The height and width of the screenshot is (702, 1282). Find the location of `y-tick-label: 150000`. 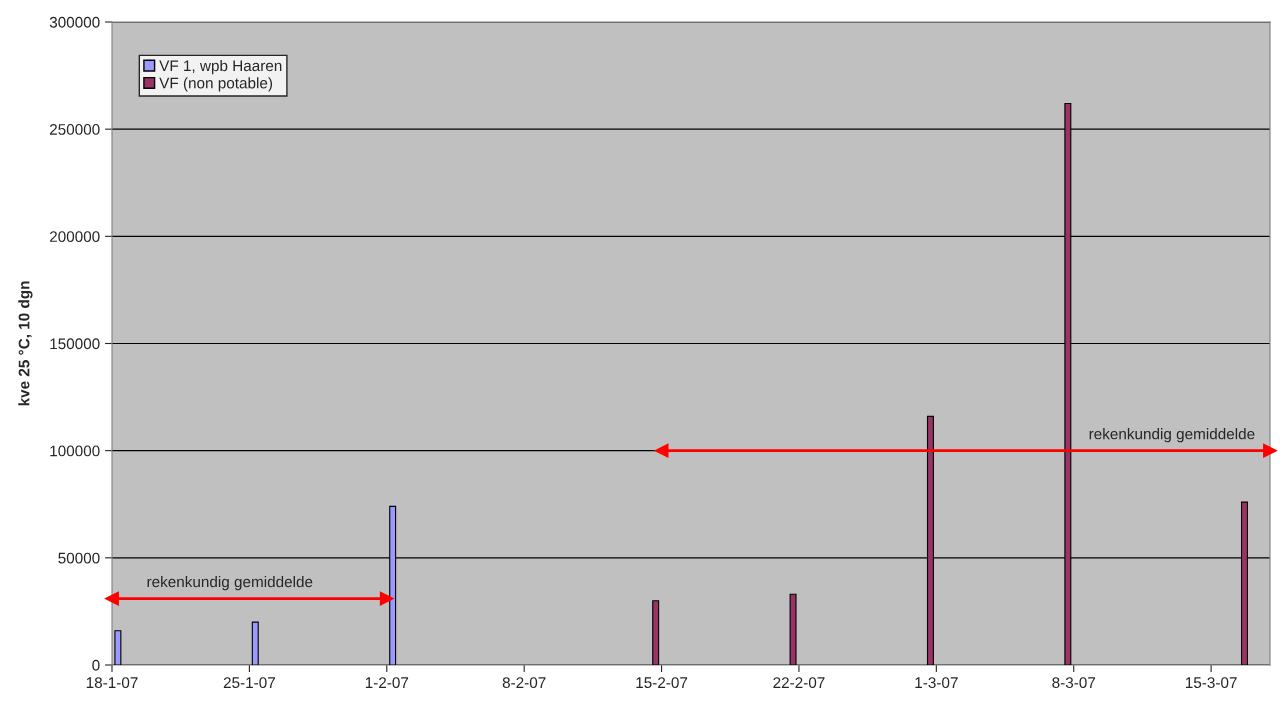

y-tick-label: 150000 is located at coordinates (75, 344).